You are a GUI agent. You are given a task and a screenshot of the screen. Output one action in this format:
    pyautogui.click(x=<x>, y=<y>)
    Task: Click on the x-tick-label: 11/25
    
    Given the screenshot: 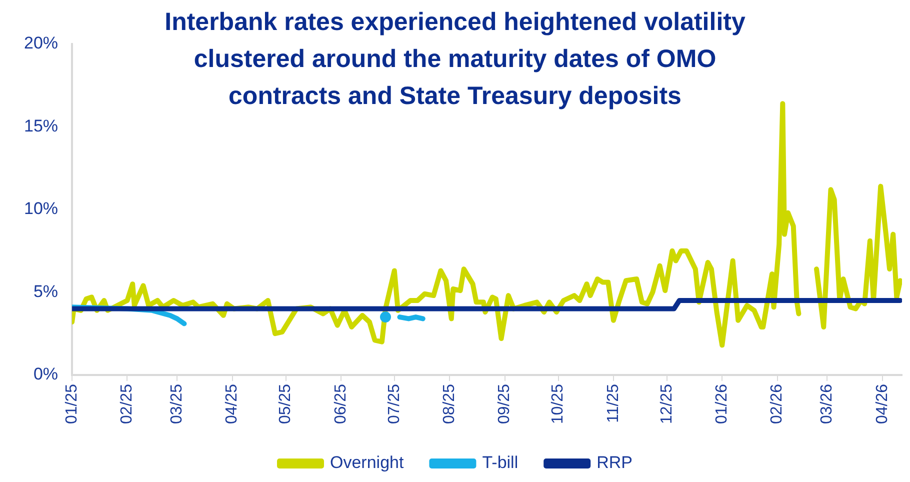 What is the action you would take?
    pyautogui.click(x=613, y=403)
    